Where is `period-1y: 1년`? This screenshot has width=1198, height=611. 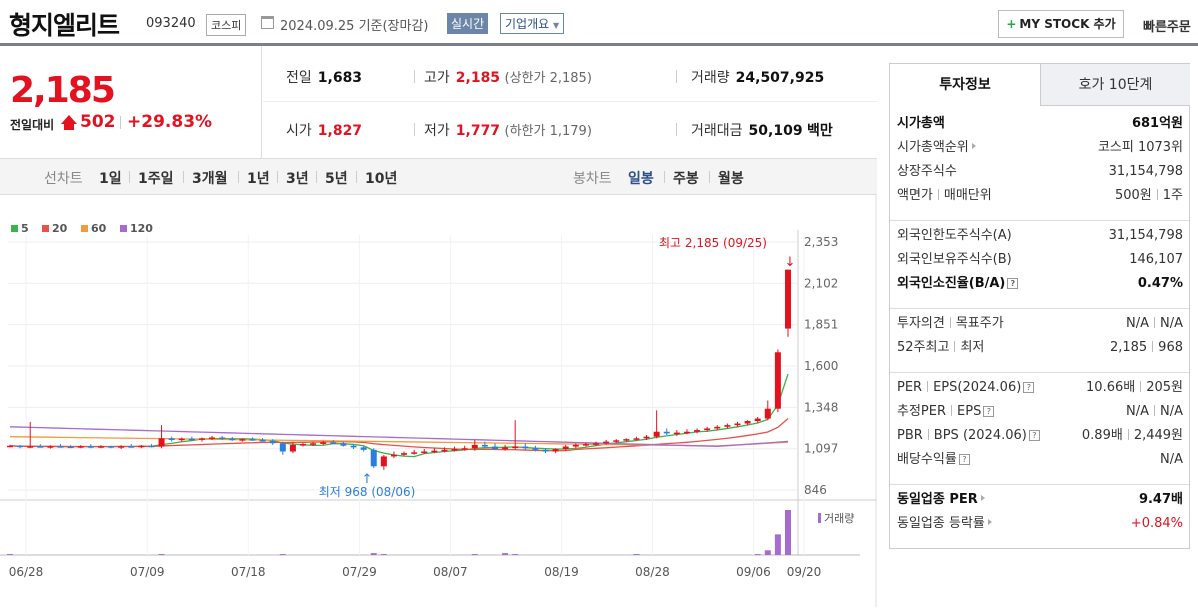 period-1y: 1년 is located at coordinates (258, 179).